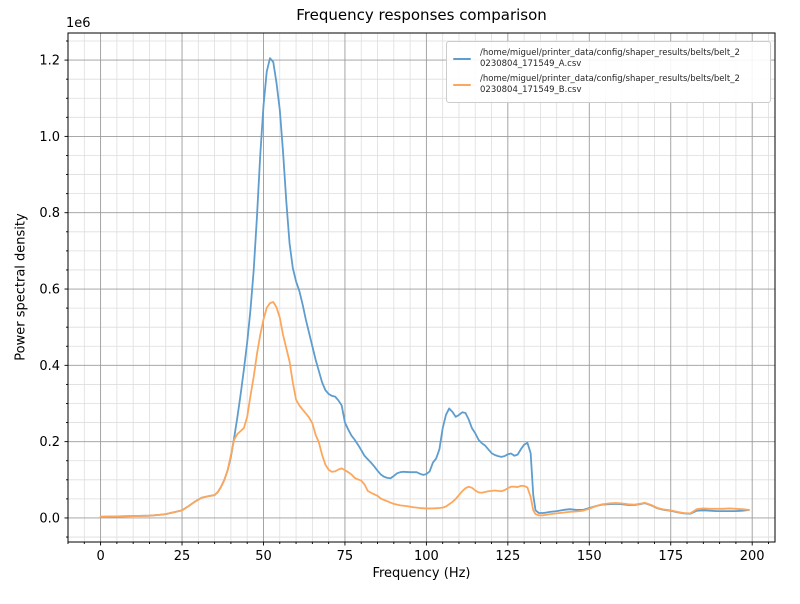  What do you see at coordinates (752, 556) in the screenshot?
I see `x-tick-label: 200` at bounding box center [752, 556].